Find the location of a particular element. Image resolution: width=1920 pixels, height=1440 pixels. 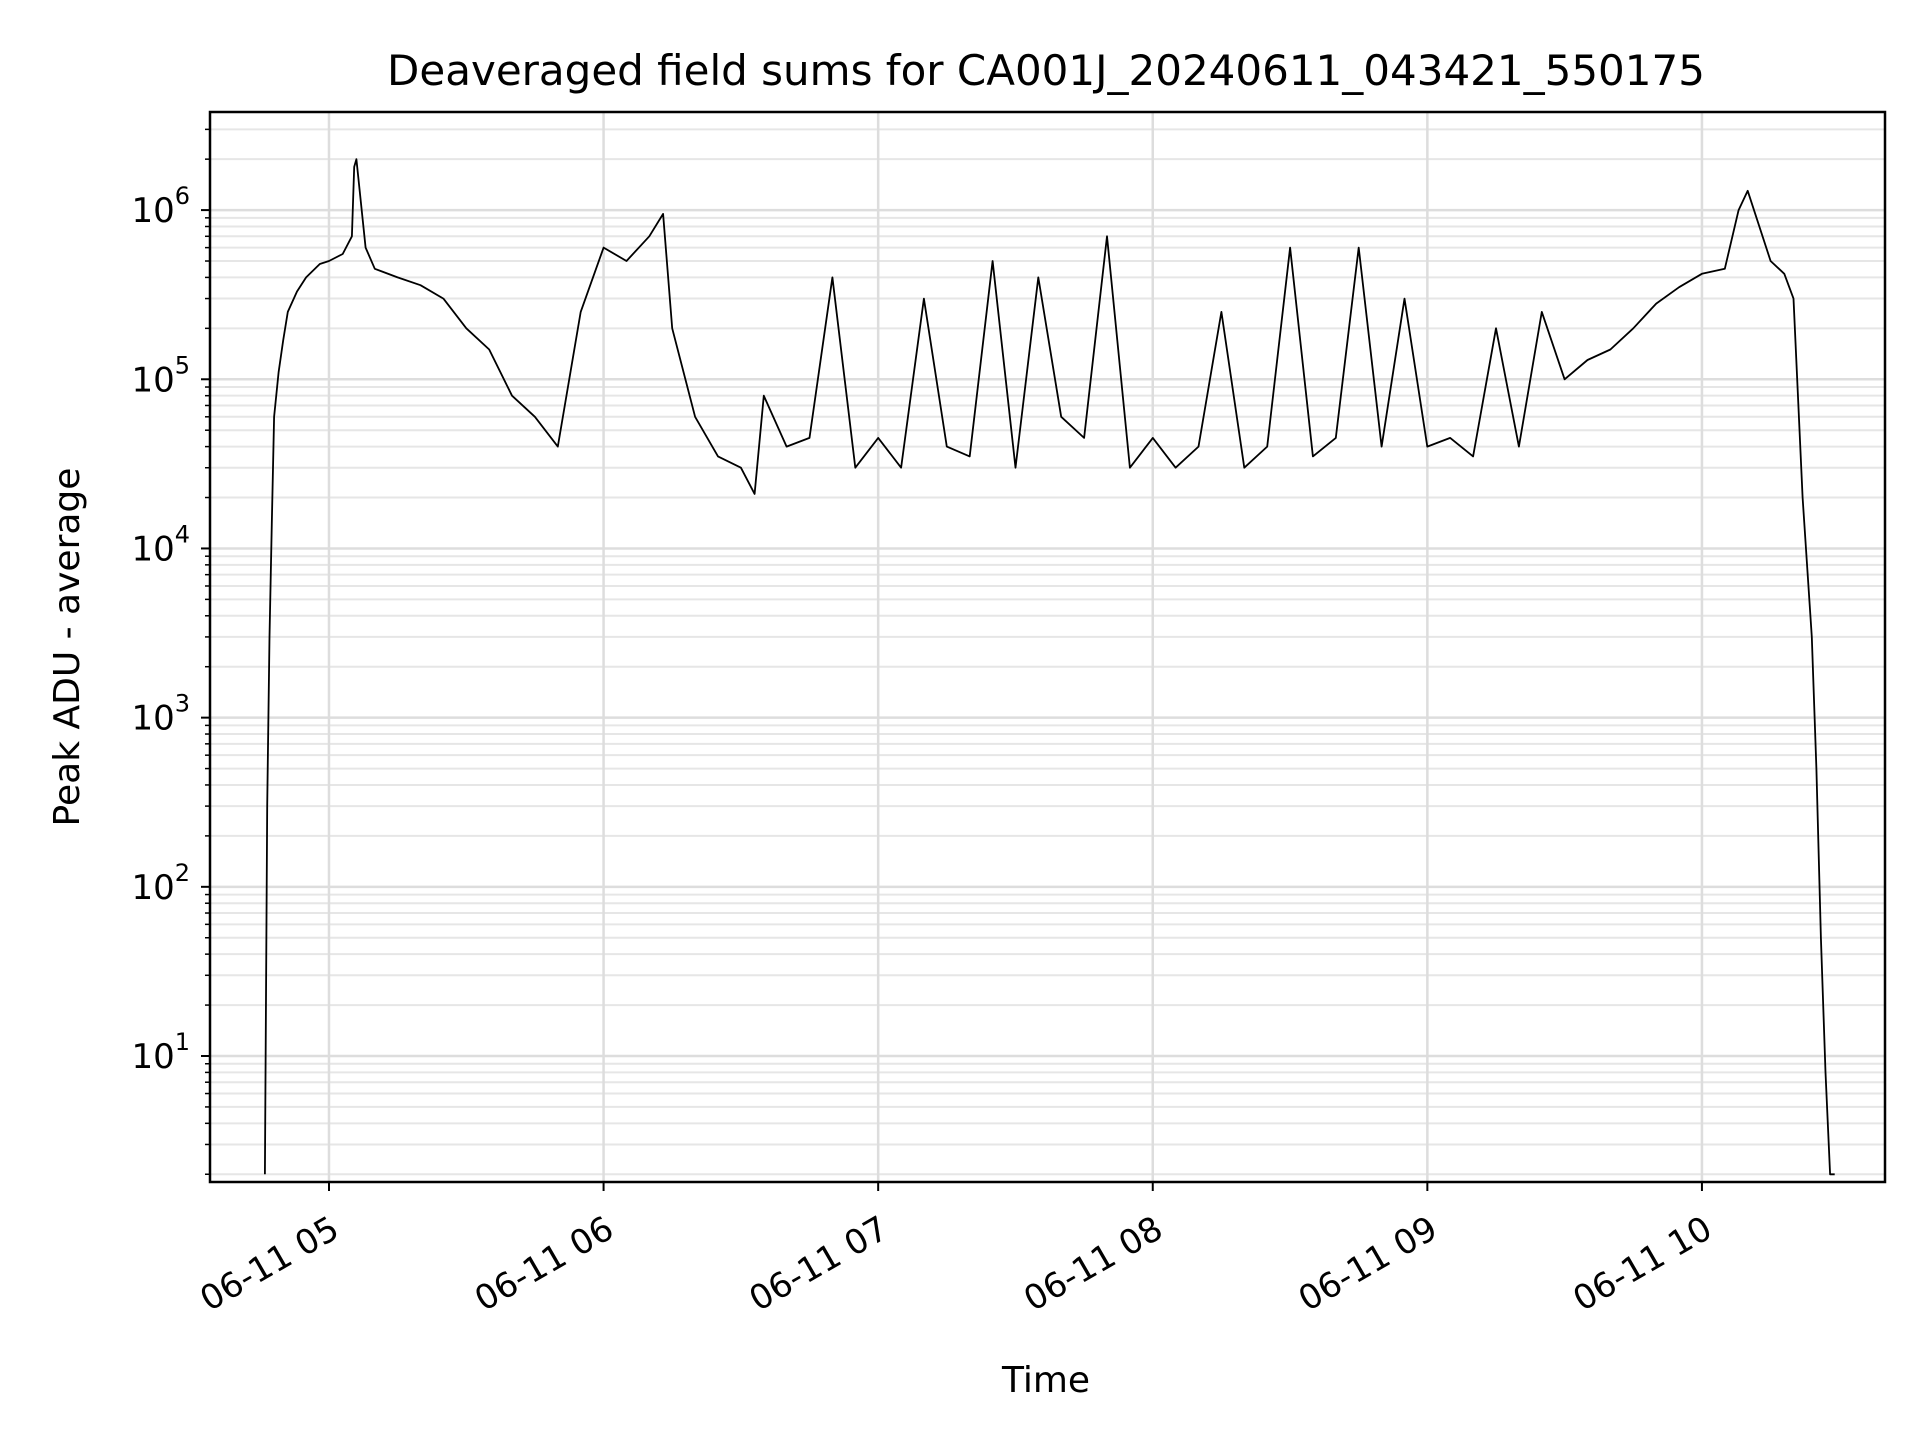

y-tick-label: 10⁵ is located at coordinates (160, 375).